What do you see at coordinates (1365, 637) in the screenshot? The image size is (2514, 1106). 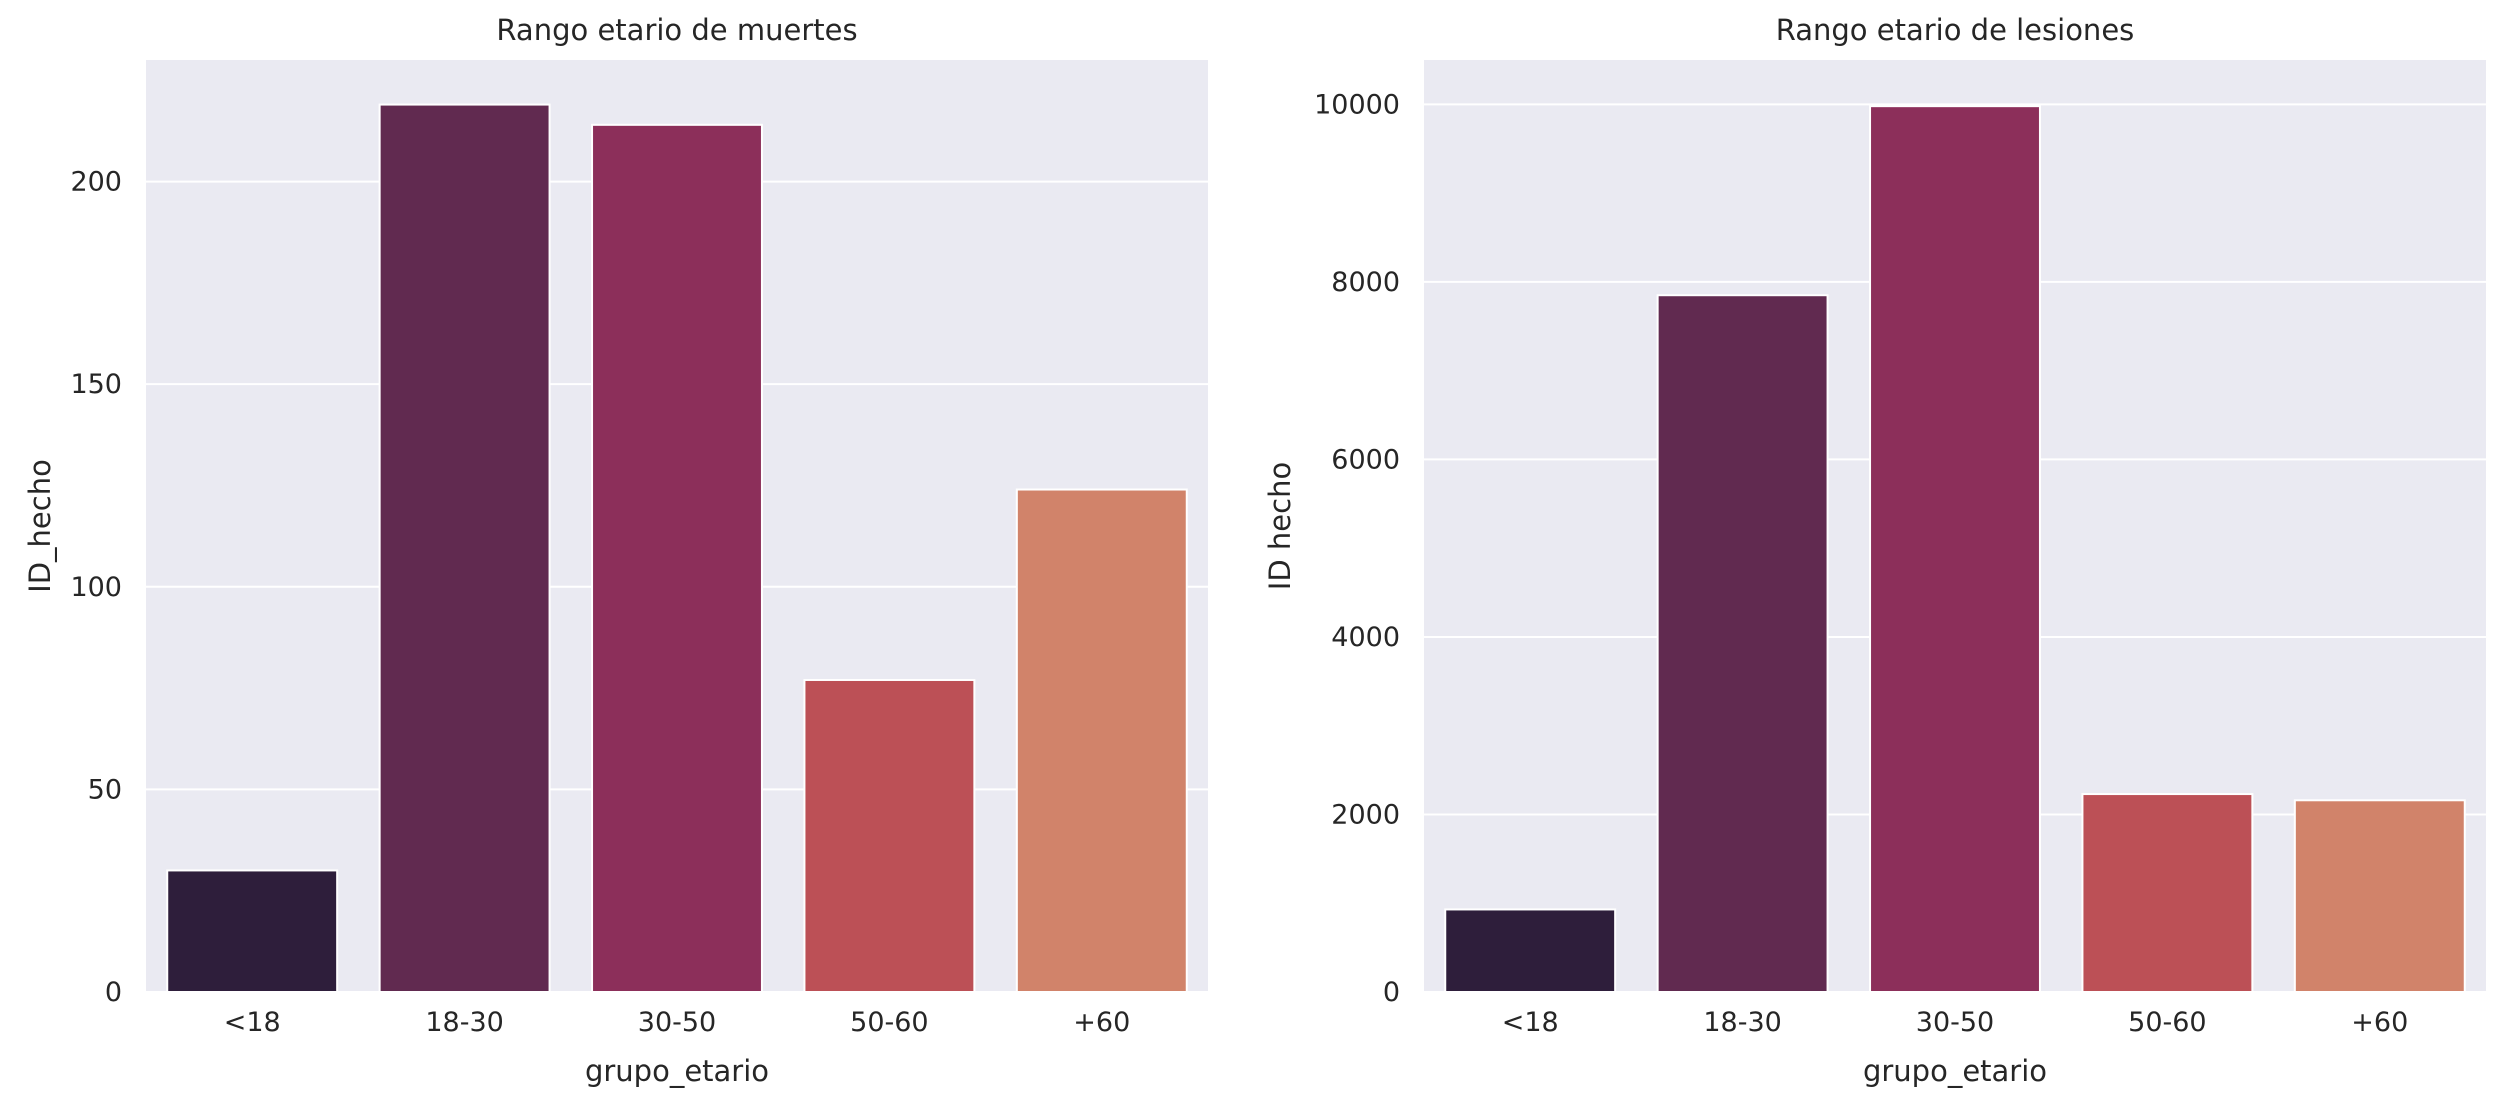 I see `y-tick-label-lesiones-2: 4000` at bounding box center [1365, 637].